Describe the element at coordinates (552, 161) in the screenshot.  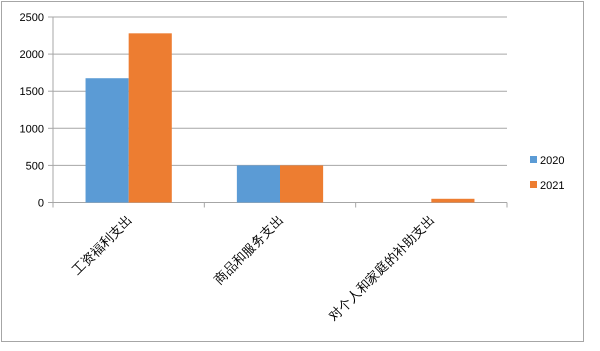
I see `legend-label: 2020` at that location.